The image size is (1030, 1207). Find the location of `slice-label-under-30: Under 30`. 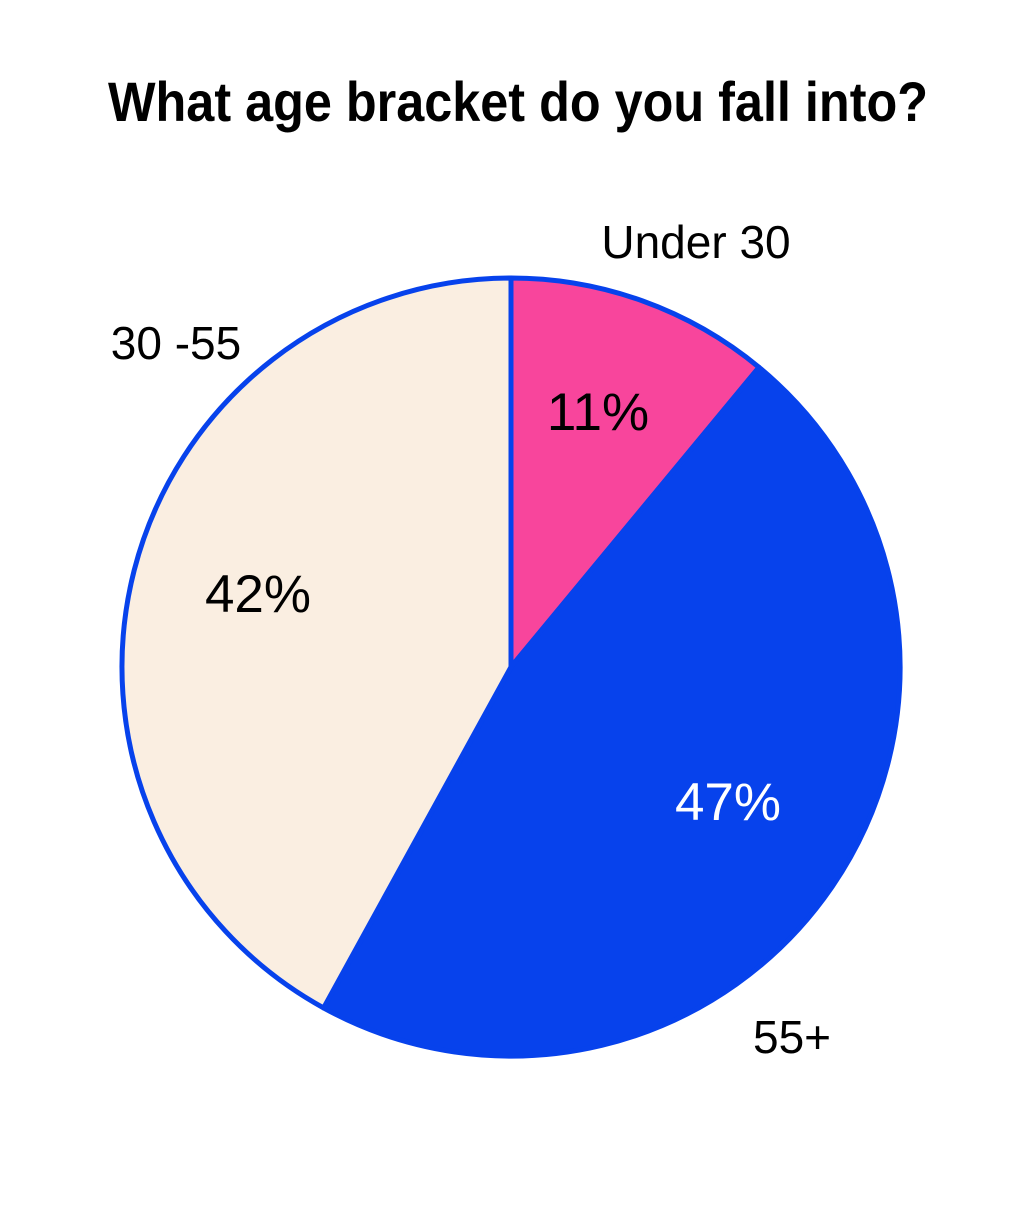

slice-label-under-30: Under 30 is located at coordinates (695, 242).